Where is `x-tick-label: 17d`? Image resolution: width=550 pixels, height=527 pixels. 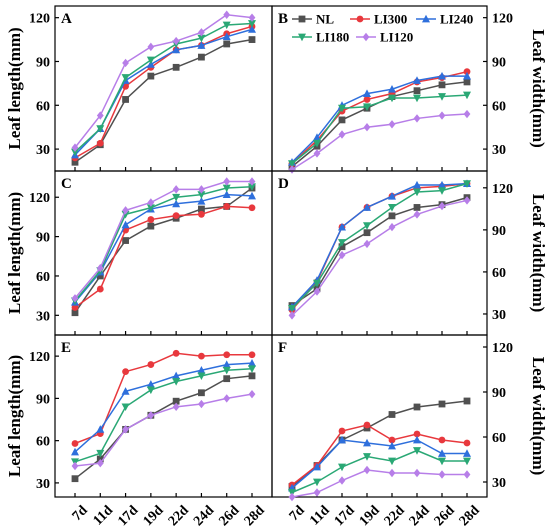 x-tick-label: 17d is located at coordinates (128, 515).